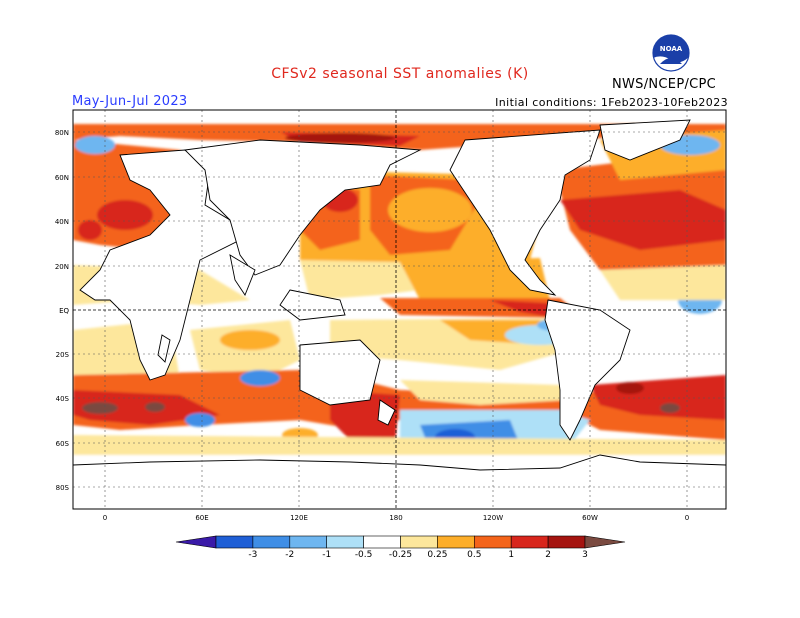 The width and height of the screenshot is (800, 618). I want to click on colorbar-tick-label: -2, so click(289, 555).